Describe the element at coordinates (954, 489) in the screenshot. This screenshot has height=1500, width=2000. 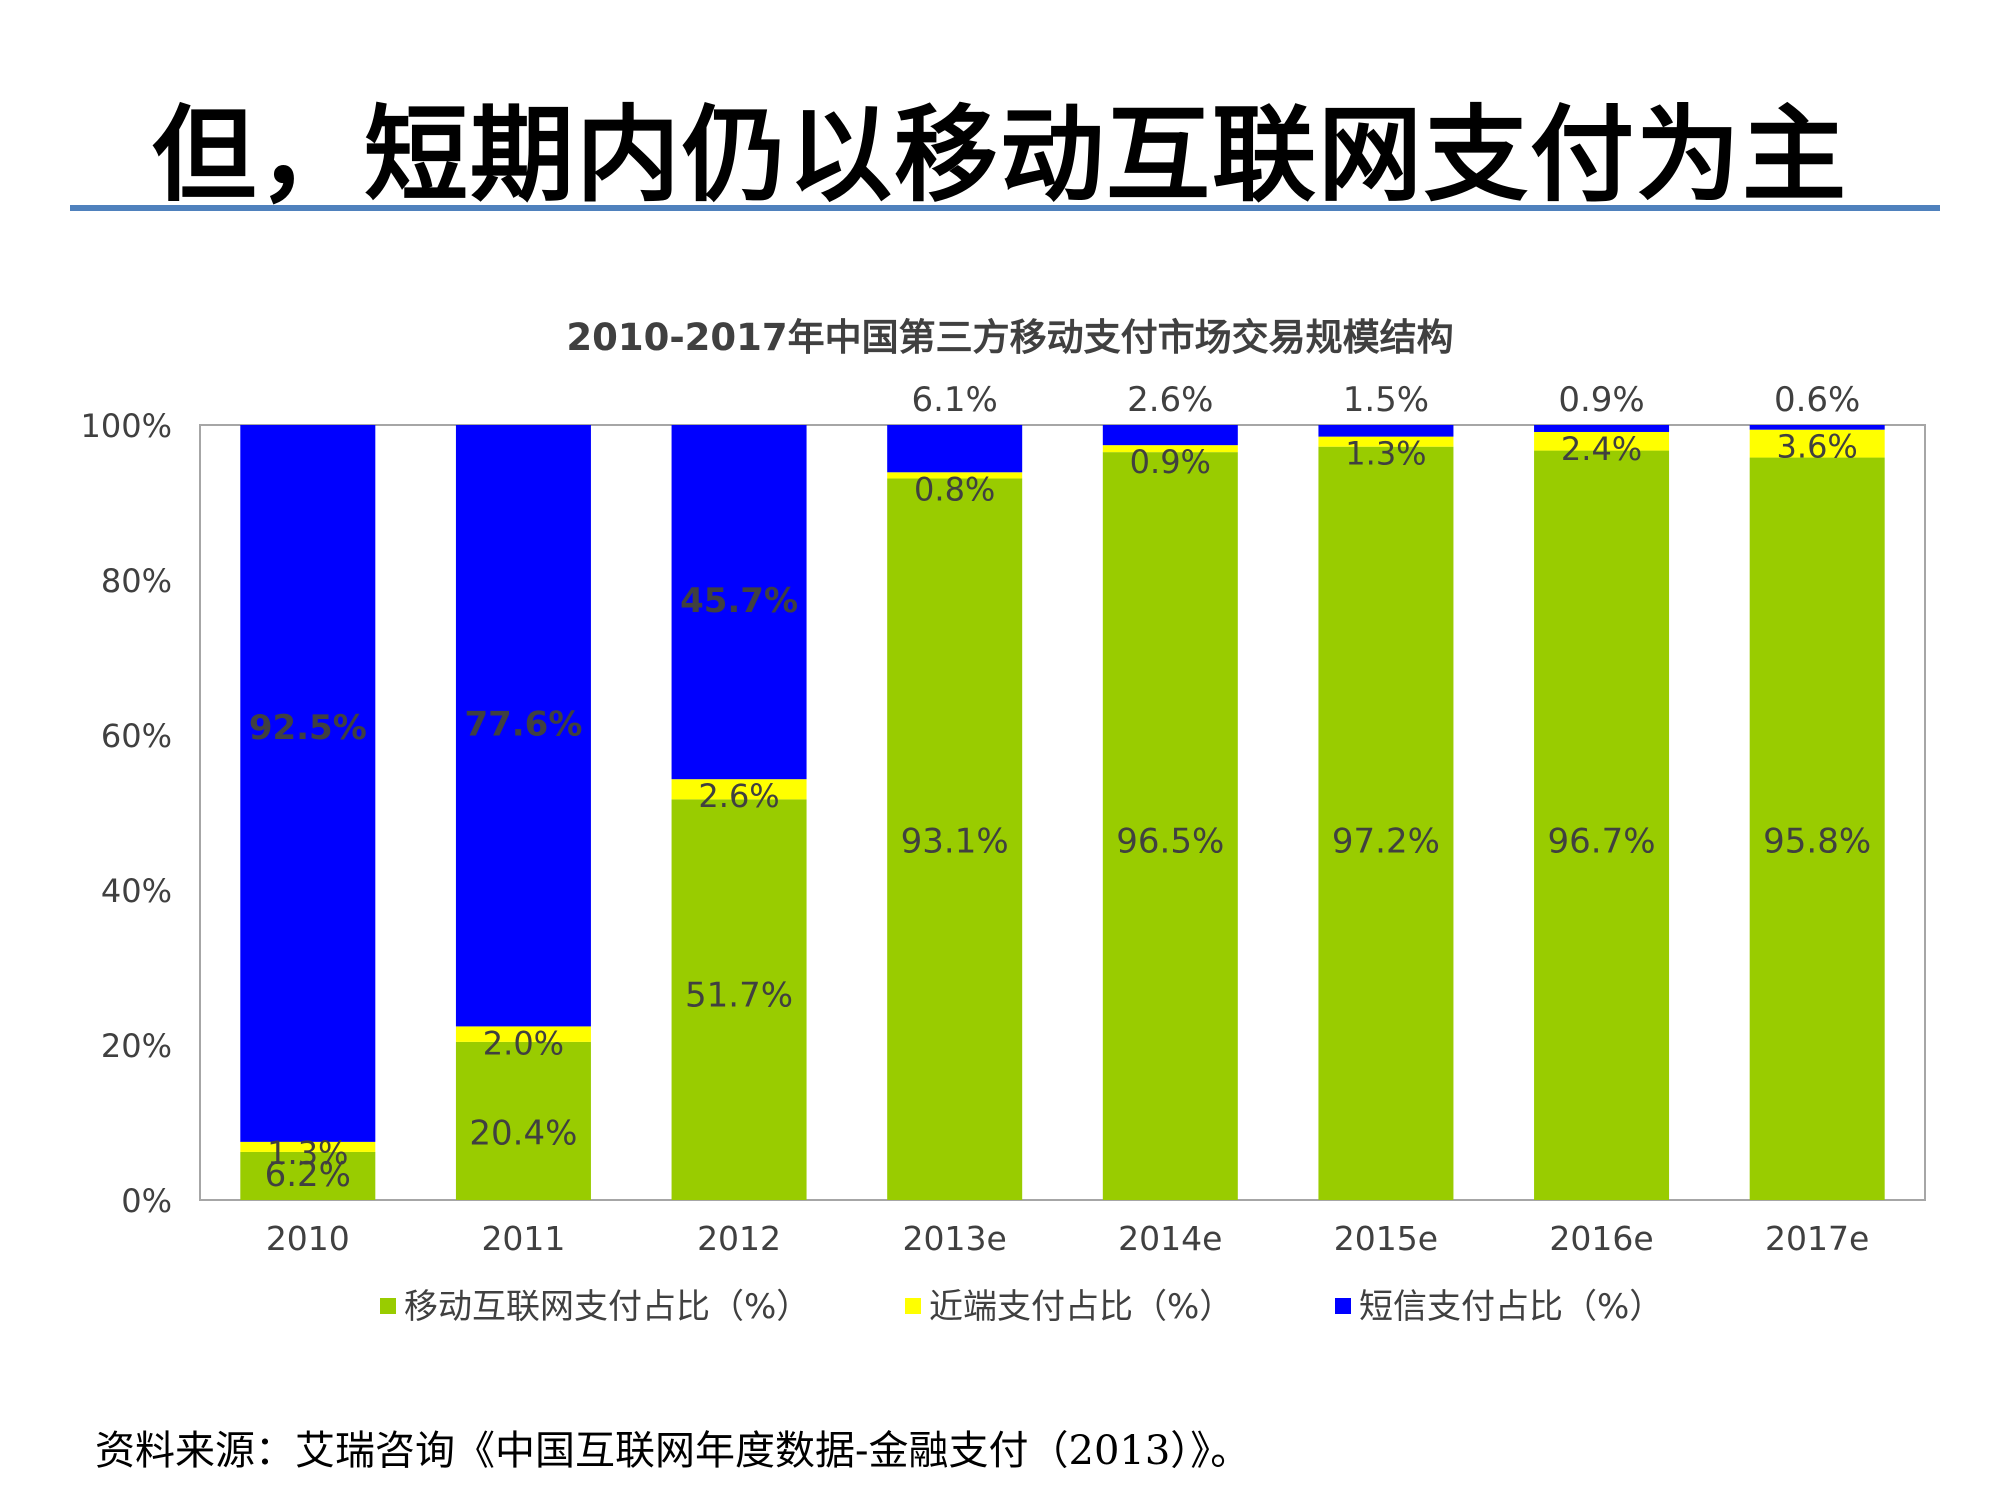
I see `data-label: 0.8%` at that location.